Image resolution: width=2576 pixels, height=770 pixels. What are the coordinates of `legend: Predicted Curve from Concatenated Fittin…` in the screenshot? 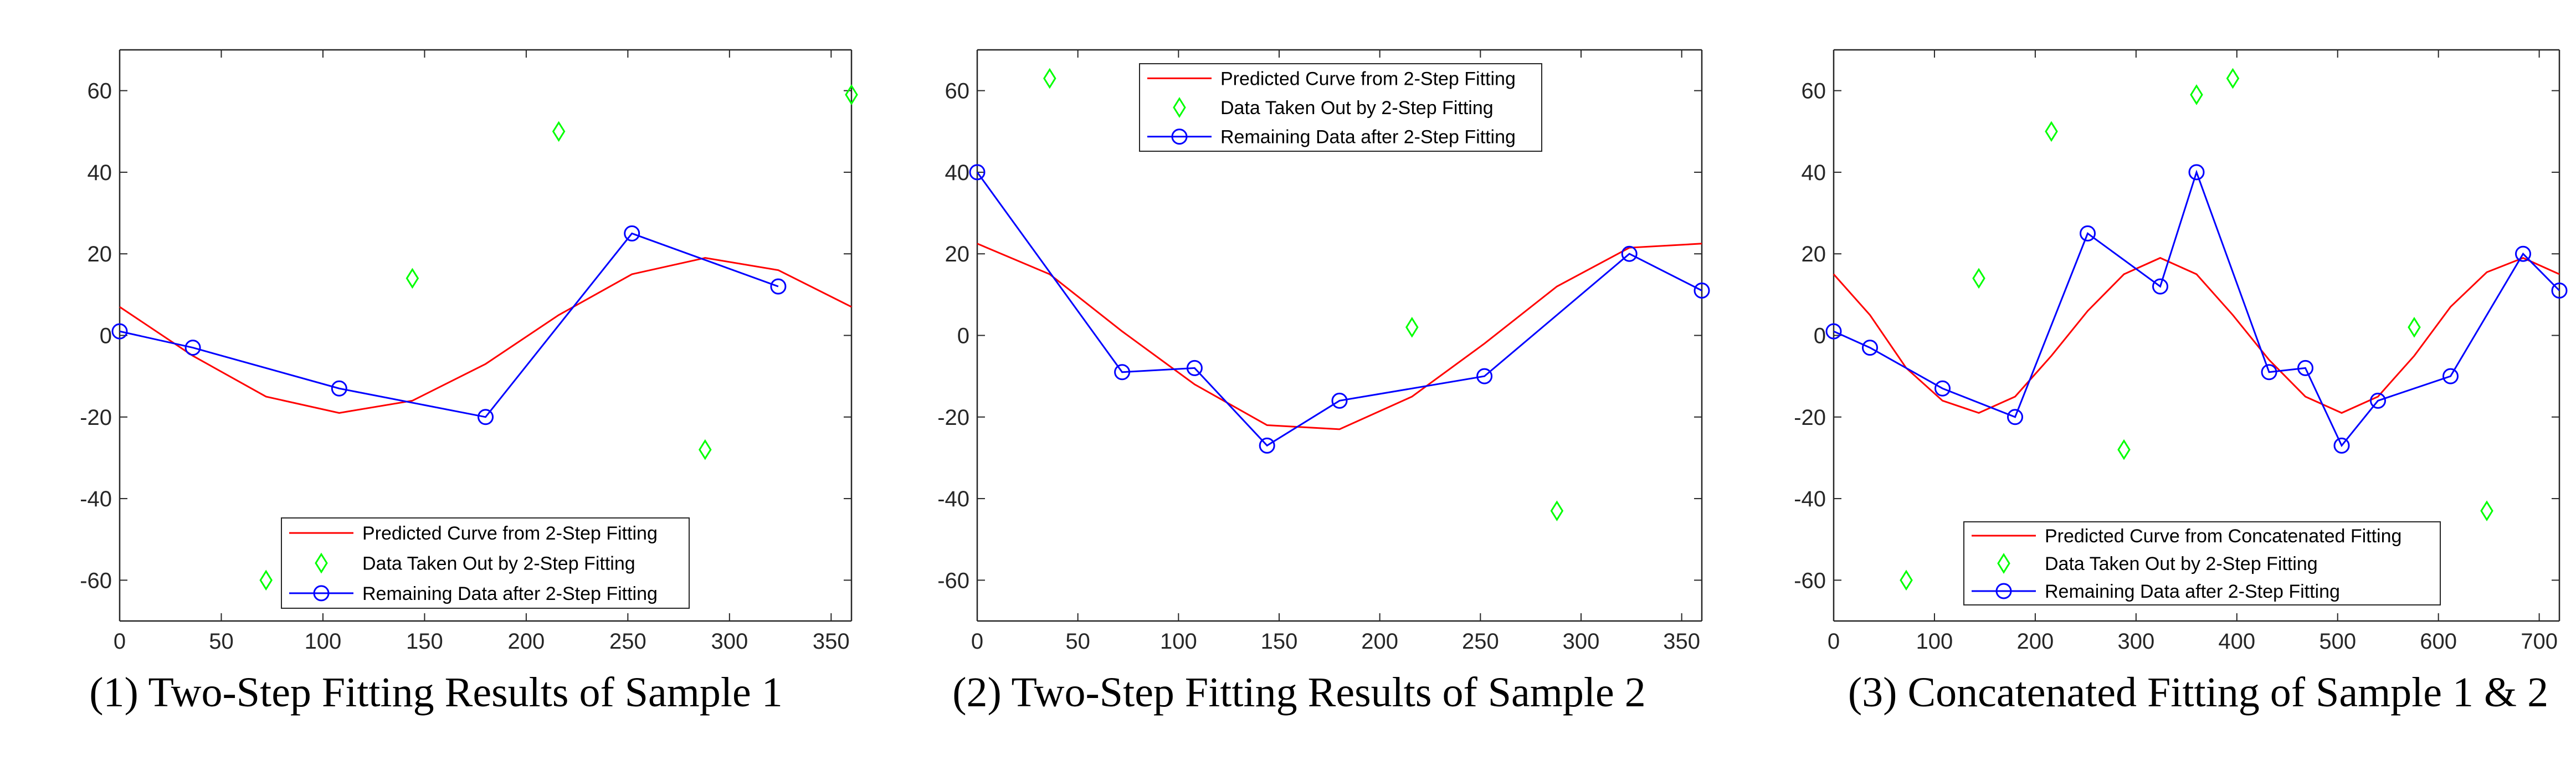 It's located at (2202, 563).